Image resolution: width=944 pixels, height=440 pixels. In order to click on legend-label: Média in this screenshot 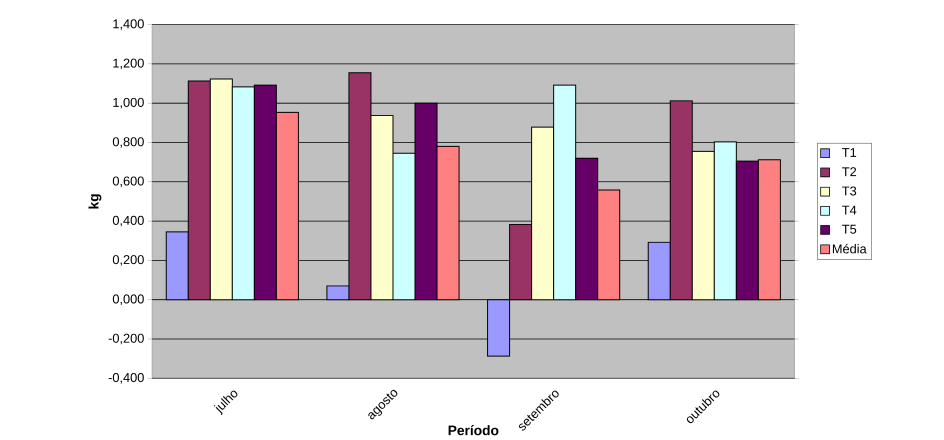, I will do `click(849, 249)`.